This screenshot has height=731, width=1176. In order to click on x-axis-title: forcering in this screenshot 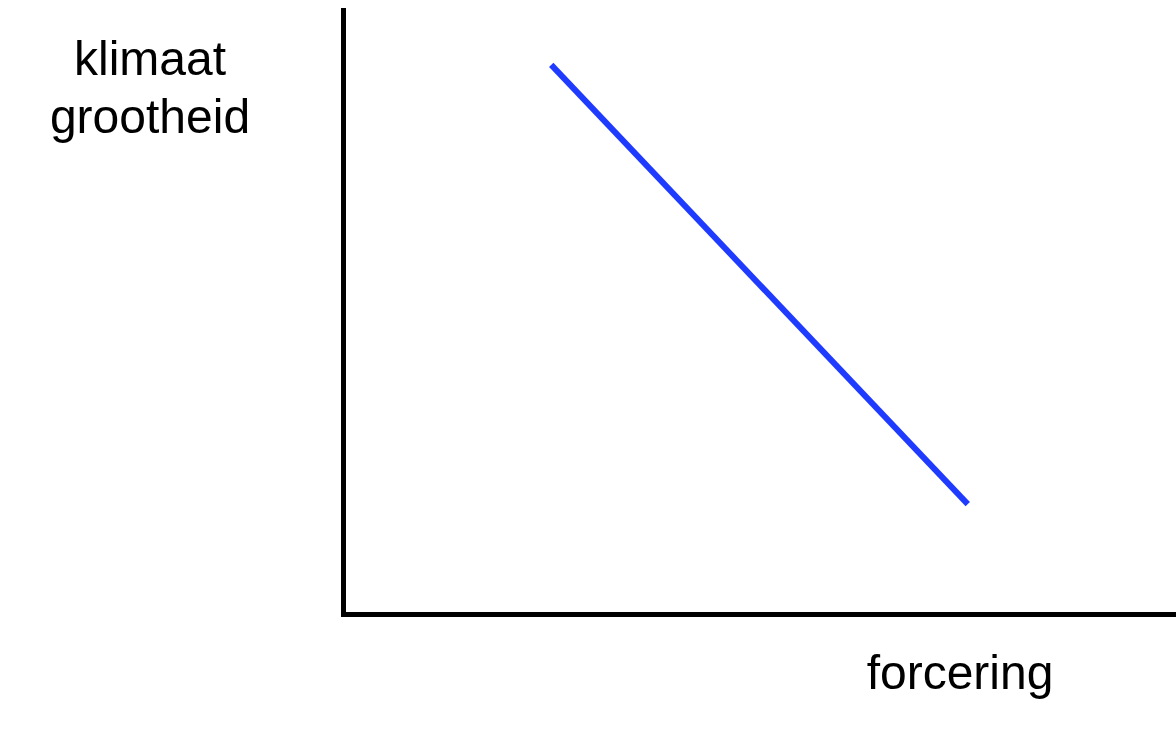, I will do `click(960, 672)`.